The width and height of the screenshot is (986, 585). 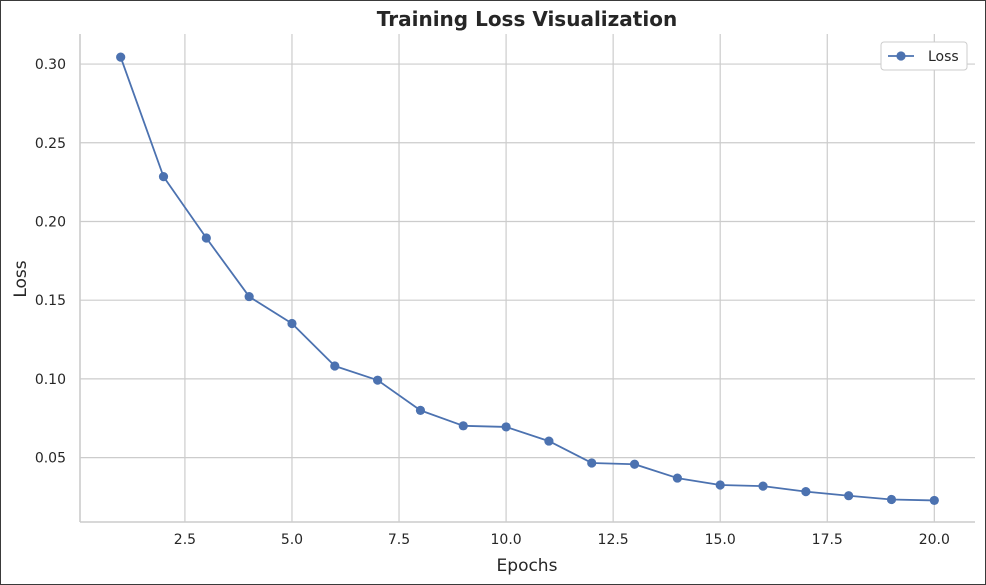 What do you see at coordinates (527, 19) in the screenshot?
I see `chart-title: Training Loss Visualization` at bounding box center [527, 19].